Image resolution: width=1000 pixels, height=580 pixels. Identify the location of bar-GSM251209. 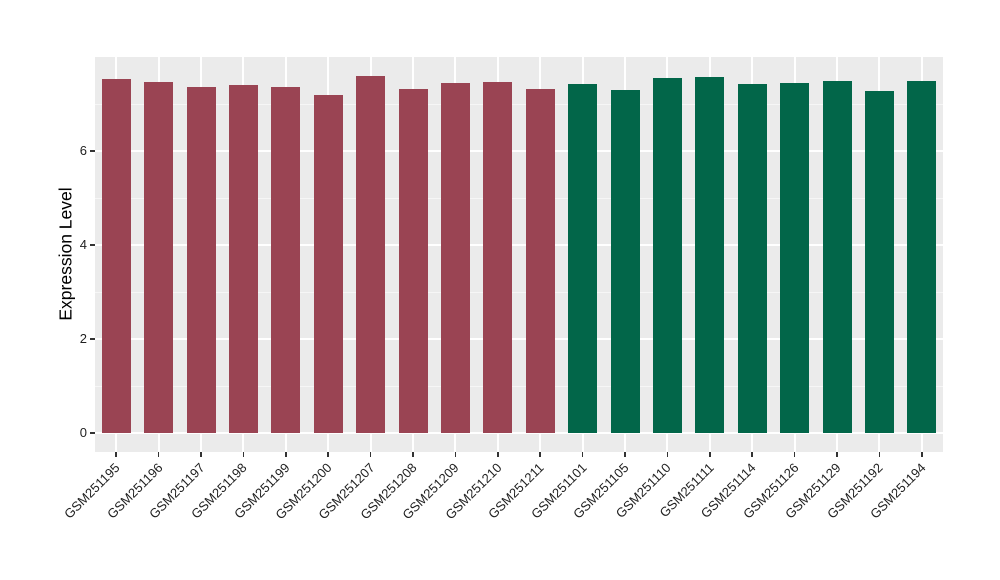
(455, 258).